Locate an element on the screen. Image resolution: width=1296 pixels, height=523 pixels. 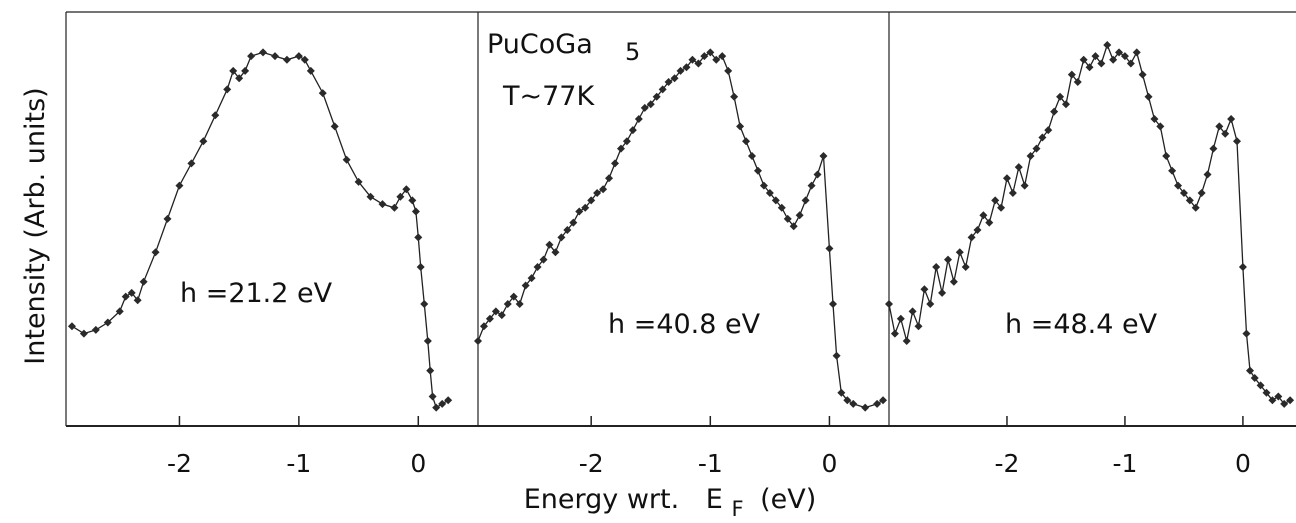
photon-energy-annotation: h =21.2 eV is located at coordinates (256, 293).